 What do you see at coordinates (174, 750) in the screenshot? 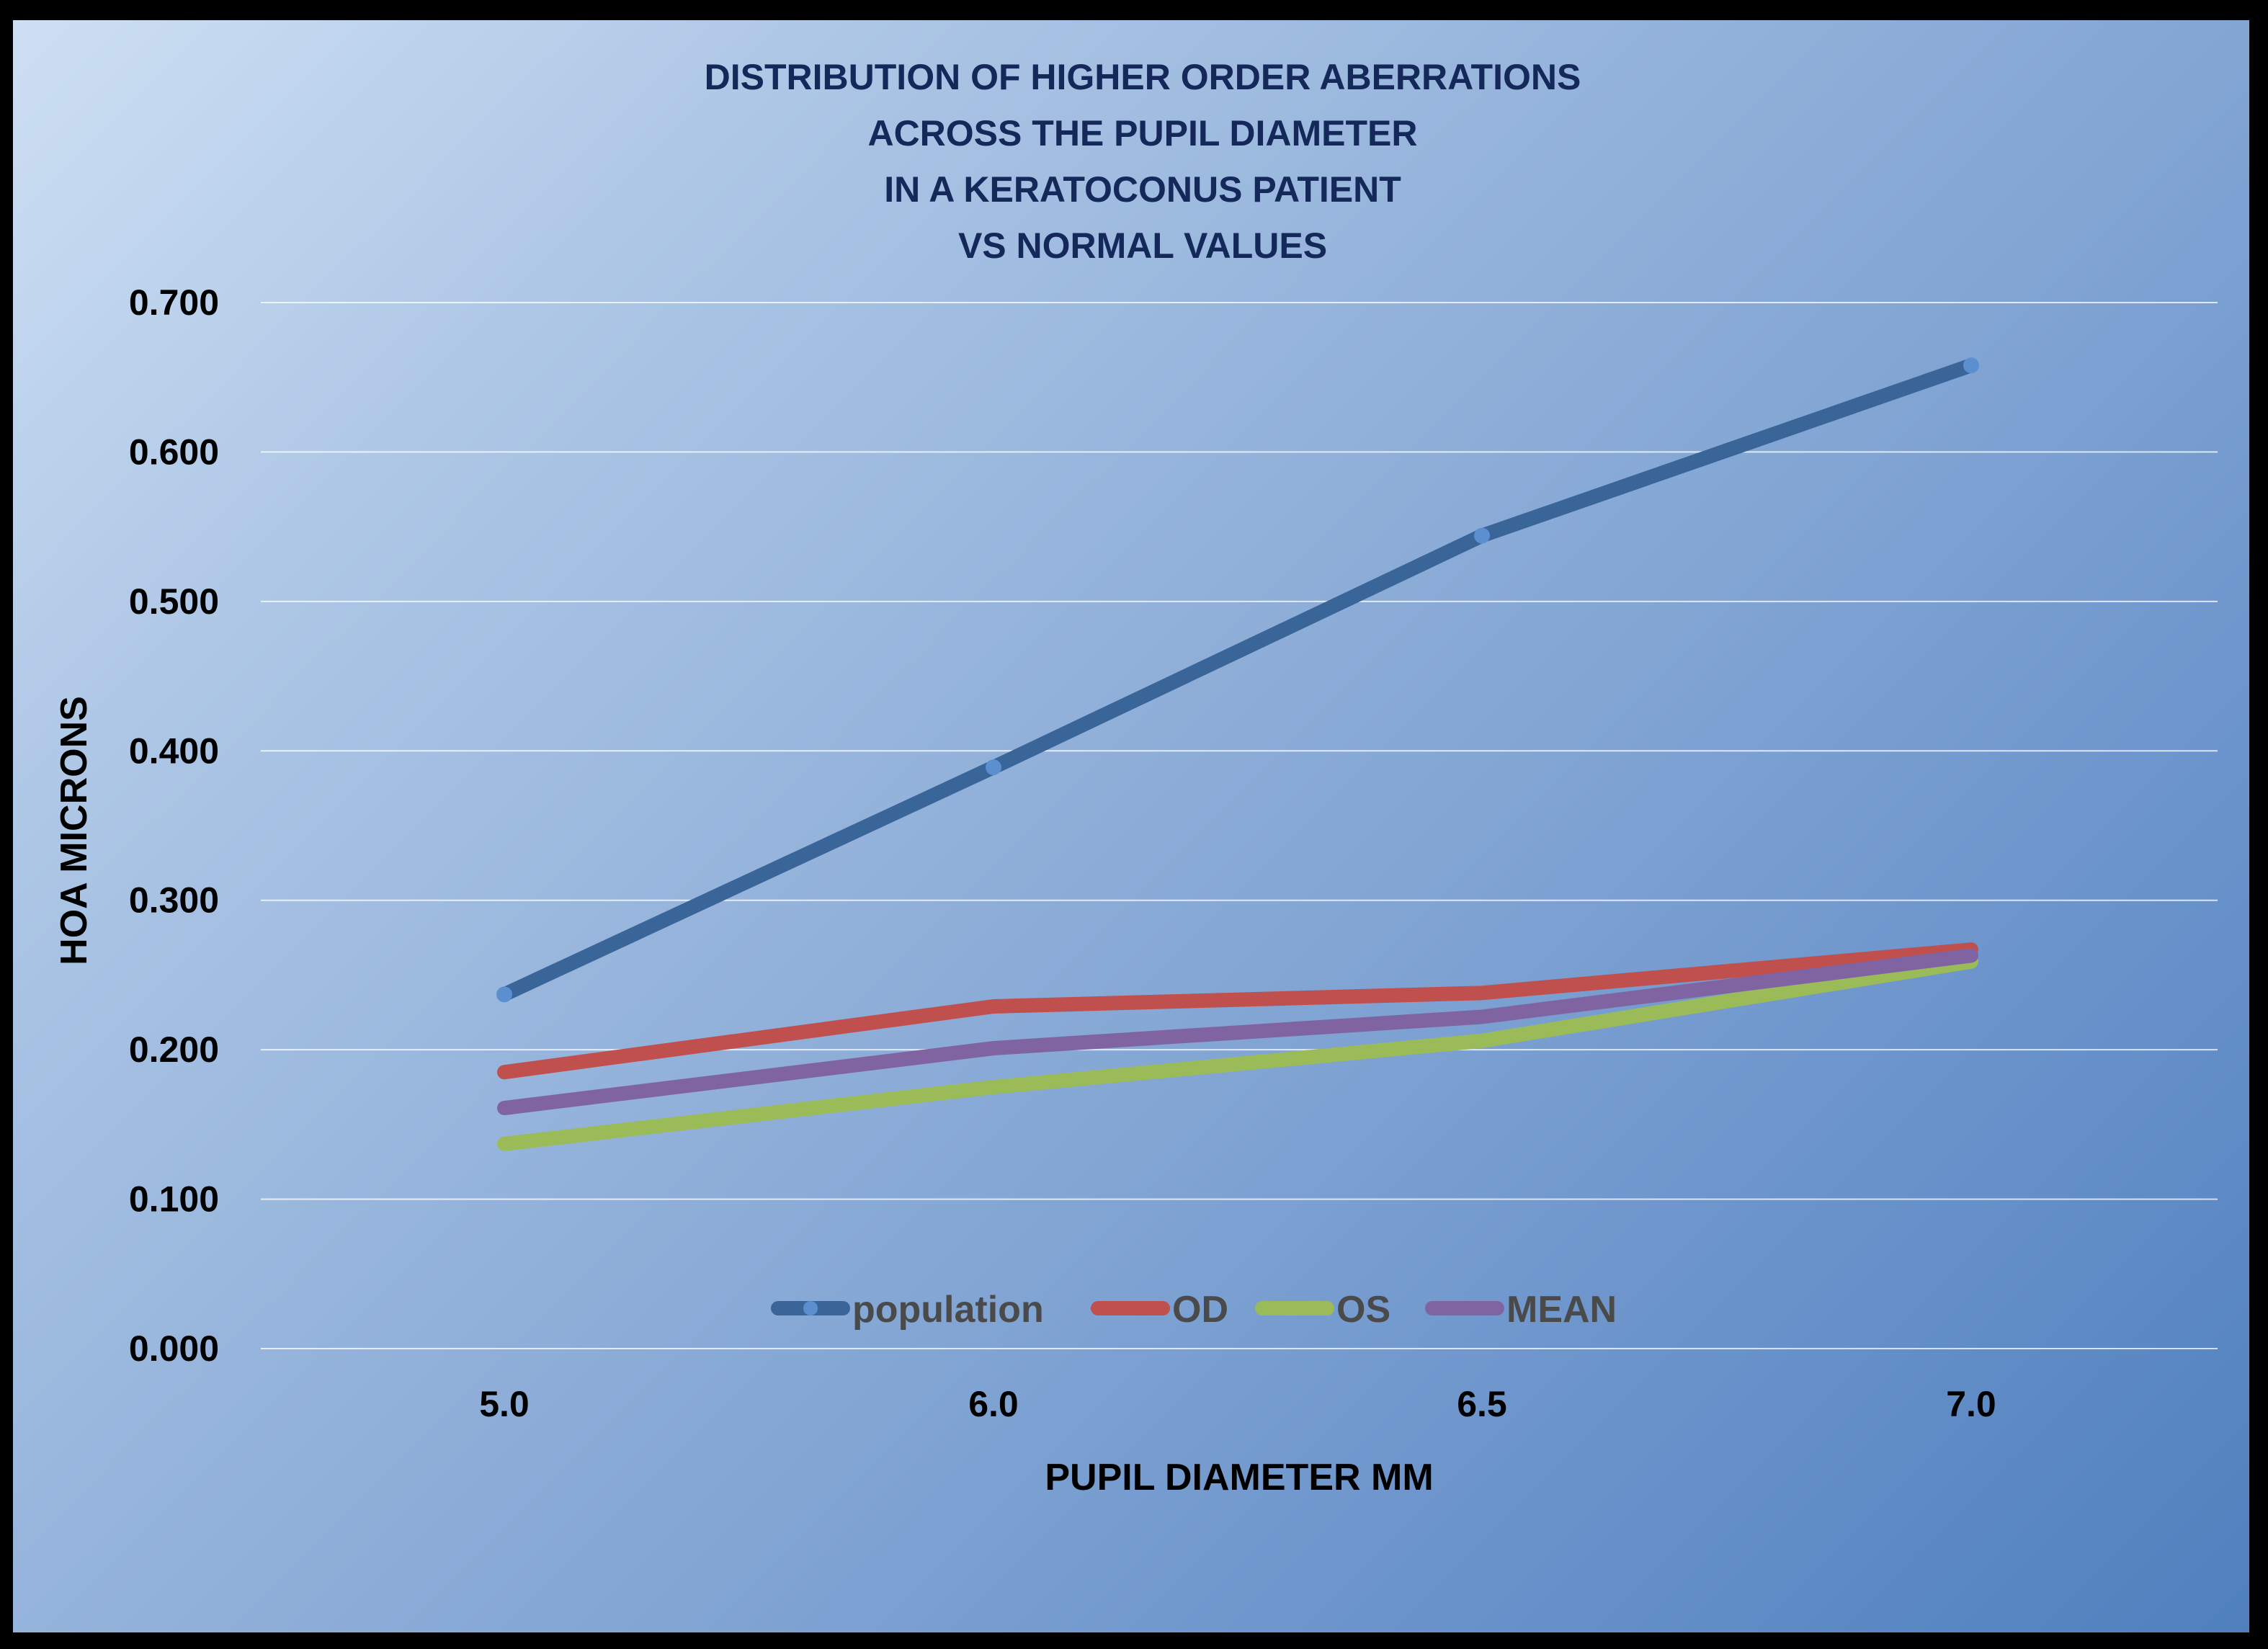
I see `y-tick-label: 0.400` at bounding box center [174, 750].